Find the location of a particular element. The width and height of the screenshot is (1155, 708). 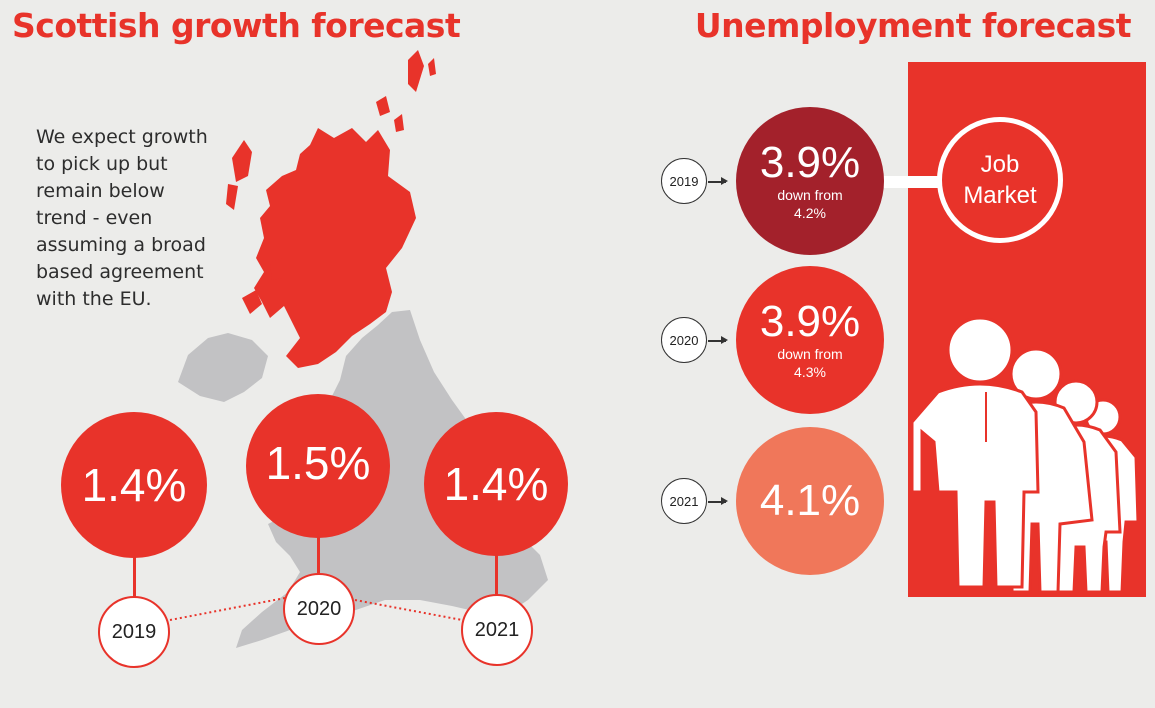

unemployment-value-2019: 3.9% down from 4.2% is located at coordinates (810, 181).